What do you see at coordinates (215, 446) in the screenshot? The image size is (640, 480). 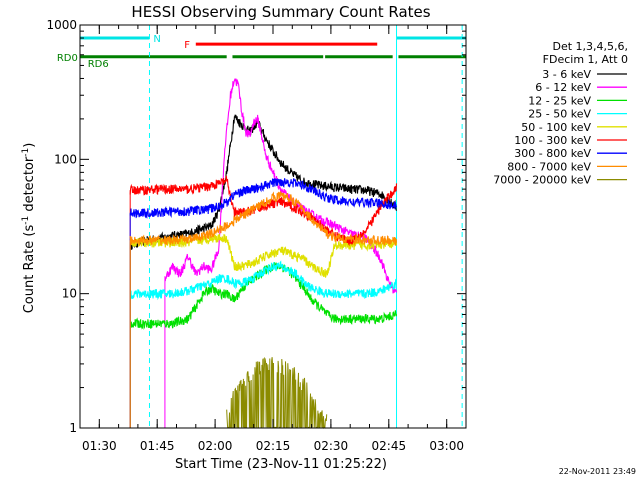 I see `x-tick-label: 02:00` at bounding box center [215, 446].